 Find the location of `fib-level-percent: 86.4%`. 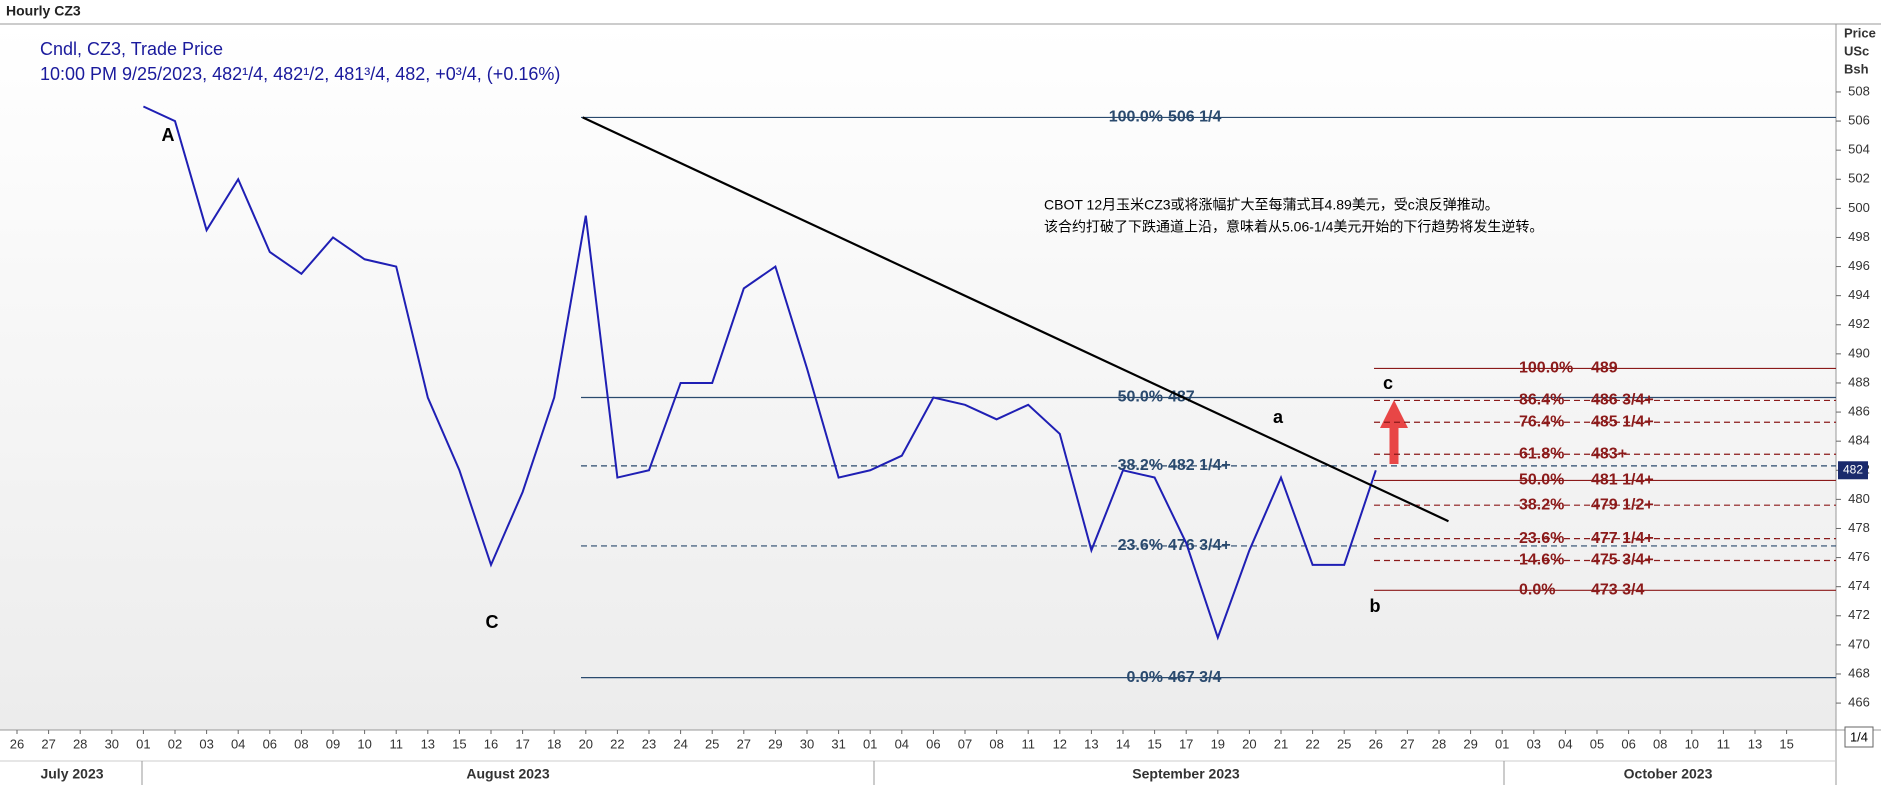

fib-level-percent: 86.4% is located at coordinates (1541, 400).